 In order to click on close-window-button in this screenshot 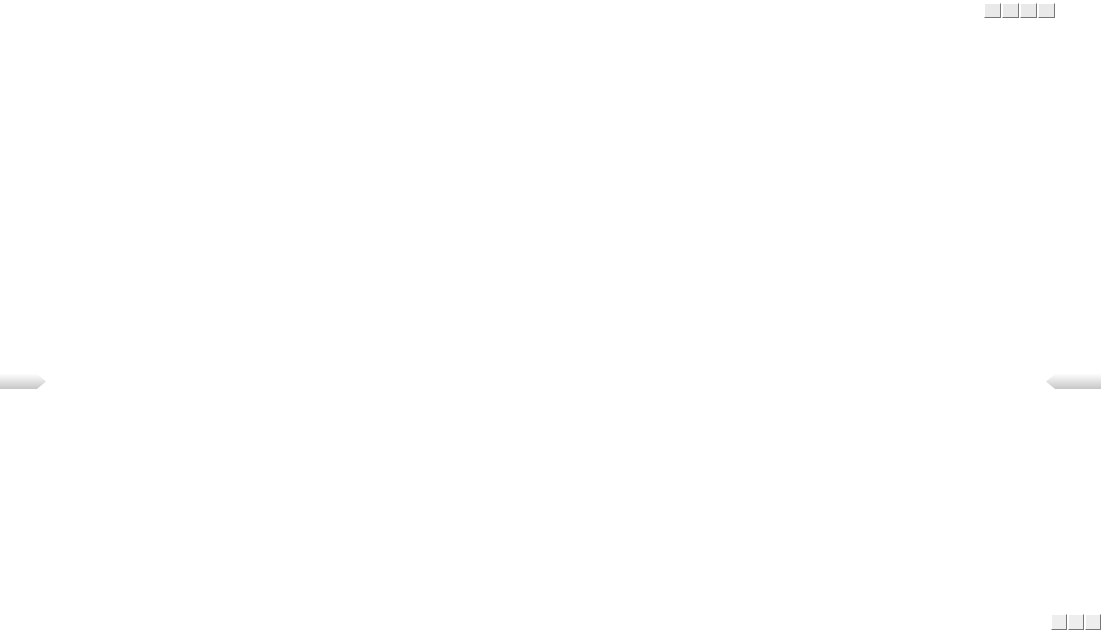, I will do `click(1046, 10)`.